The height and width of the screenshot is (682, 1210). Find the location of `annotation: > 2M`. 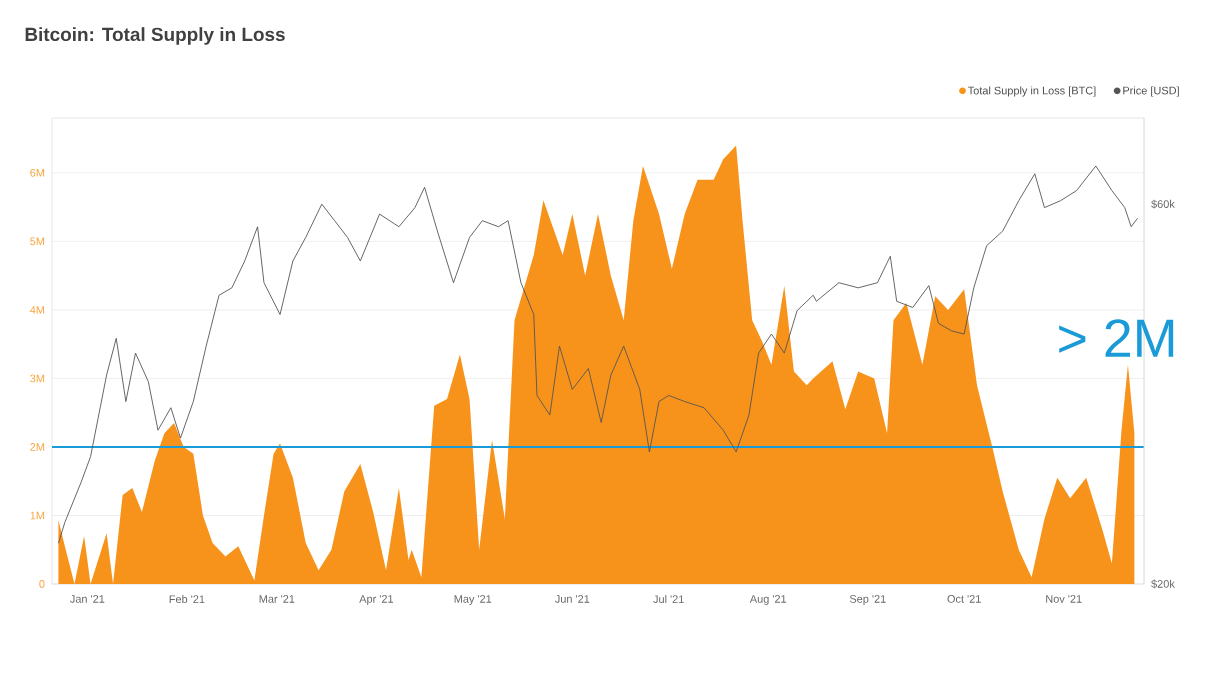

annotation: > 2M is located at coordinates (1116, 338).